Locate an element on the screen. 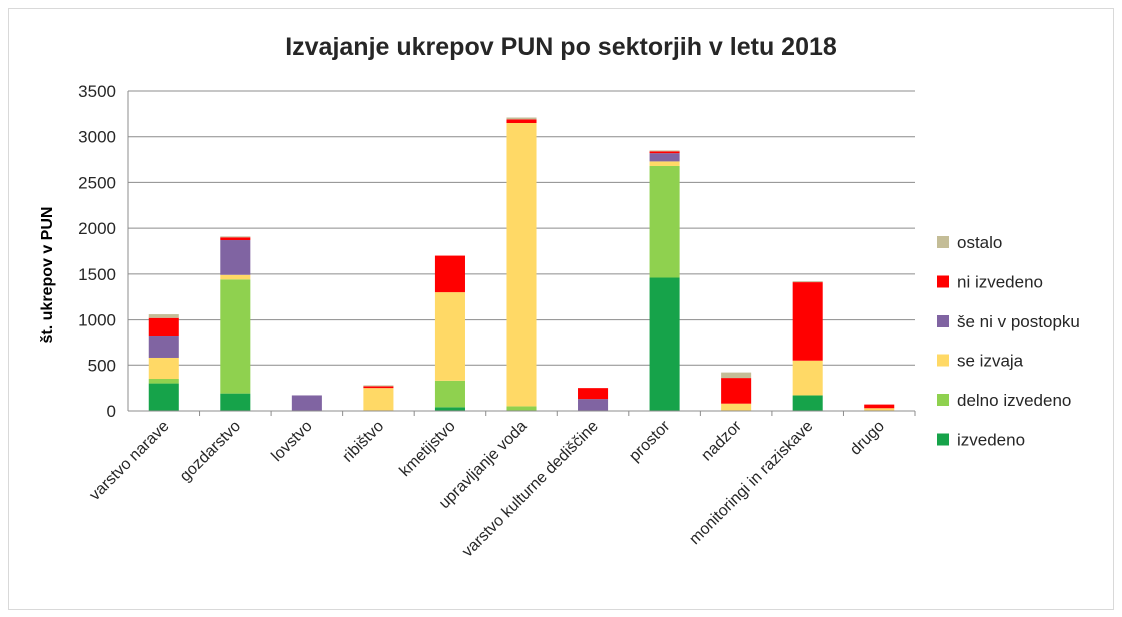 This screenshot has height=617, width=1122. y-axis-ticks: 0 500 1000 1500 2000 2500 3000 3500 is located at coordinates (97, 251).